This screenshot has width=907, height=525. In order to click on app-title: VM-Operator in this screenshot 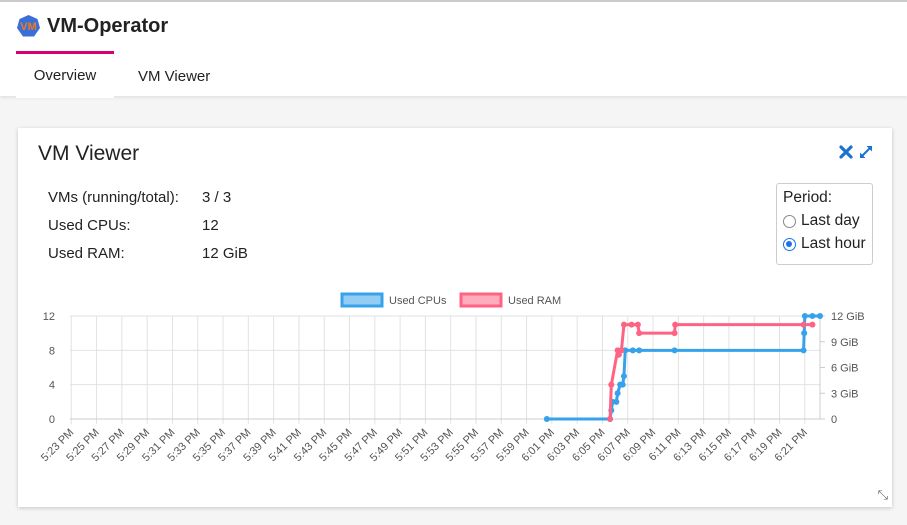, I will do `click(108, 26)`.